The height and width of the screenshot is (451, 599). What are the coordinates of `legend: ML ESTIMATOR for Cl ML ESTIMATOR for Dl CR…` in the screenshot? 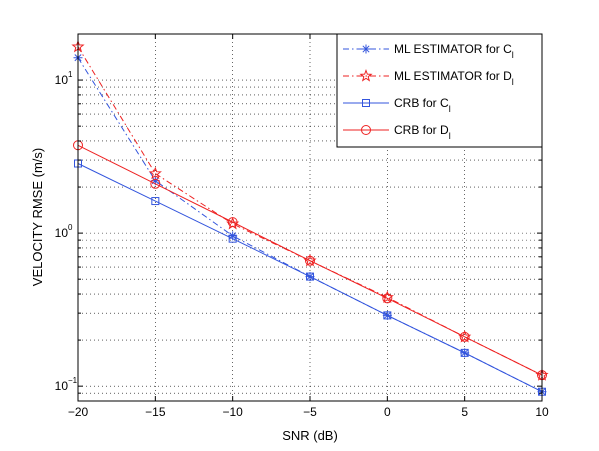 It's located at (439, 90).